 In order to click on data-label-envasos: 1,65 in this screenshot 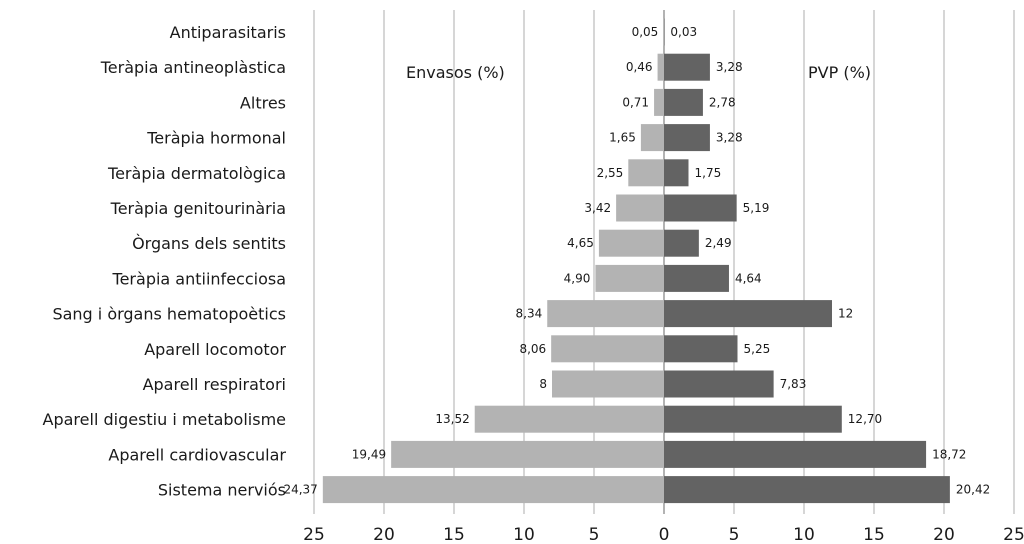, I will do `click(622, 138)`.